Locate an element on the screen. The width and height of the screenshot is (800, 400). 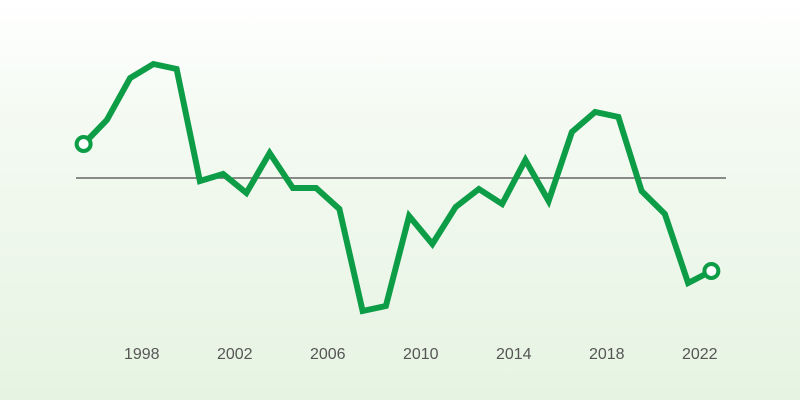
x-tick-label: 2006 is located at coordinates (328, 354).